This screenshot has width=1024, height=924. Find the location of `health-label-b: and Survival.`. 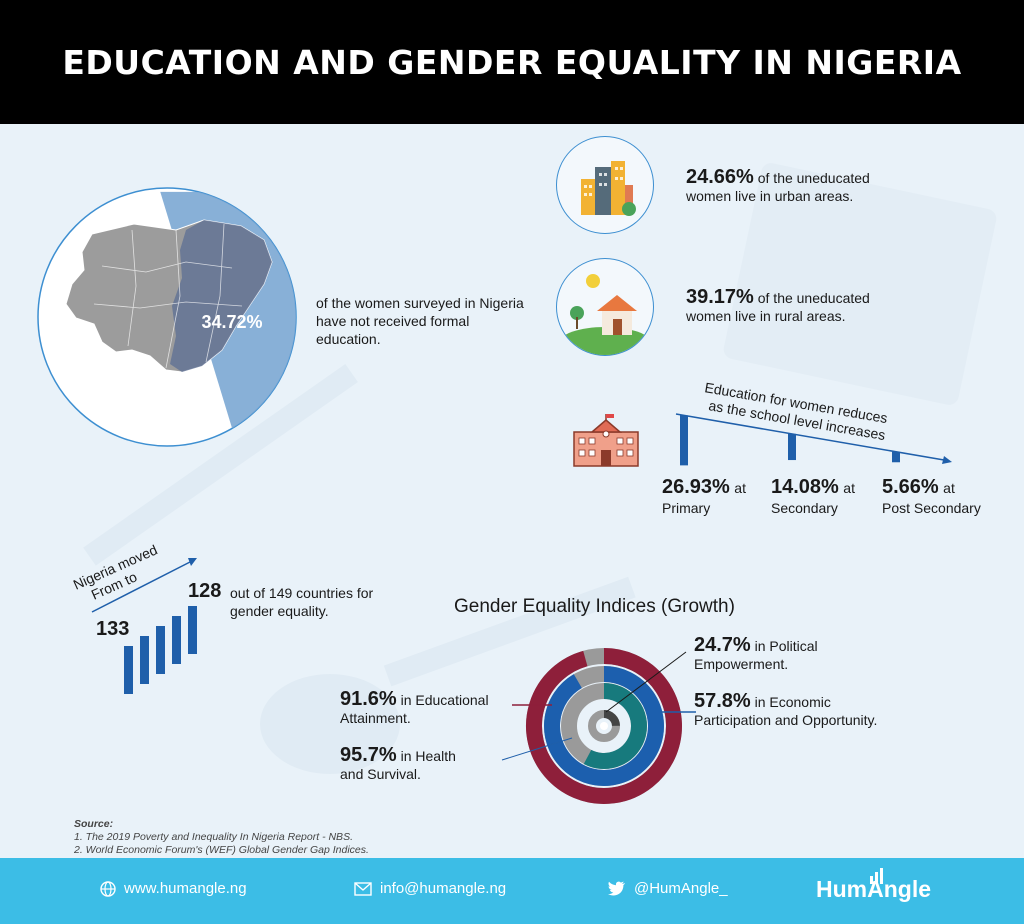

health-label-b: and Survival. is located at coordinates (380, 774).